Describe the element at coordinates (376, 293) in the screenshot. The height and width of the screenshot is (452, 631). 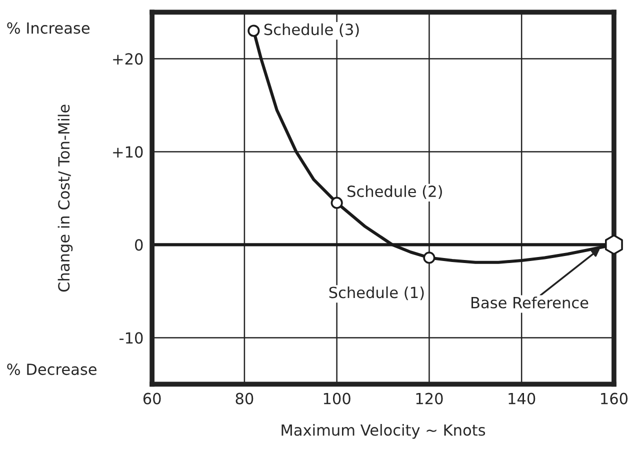
I see `annotation: Schedule (1)` at that location.